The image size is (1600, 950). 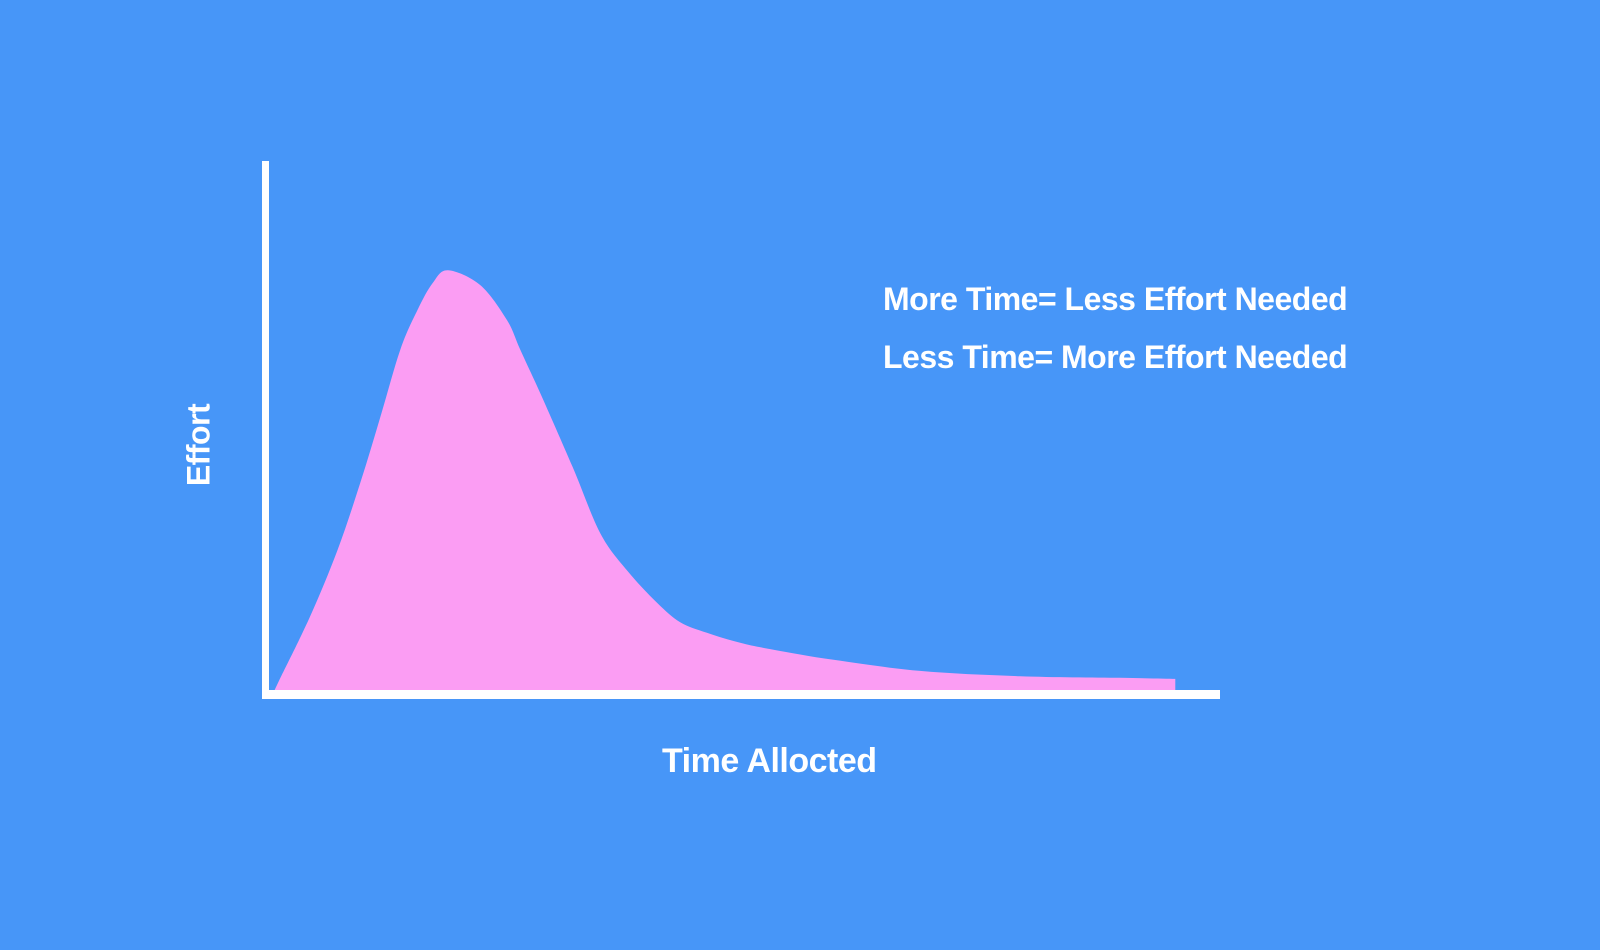 What do you see at coordinates (265, 430) in the screenshot?
I see `y-axis-line` at bounding box center [265, 430].